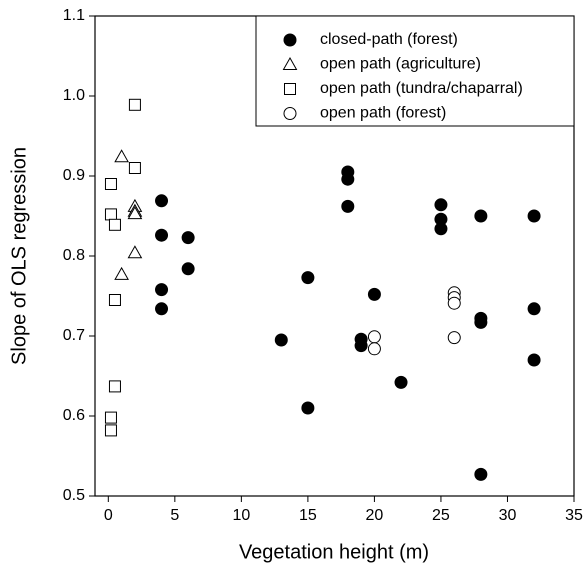 Image resolution: width=587 pixels, height=570 pixels. Describe the element at coordinates (74, 335) in the screenshot. I see `y-tick-label: 0.7` at that location.